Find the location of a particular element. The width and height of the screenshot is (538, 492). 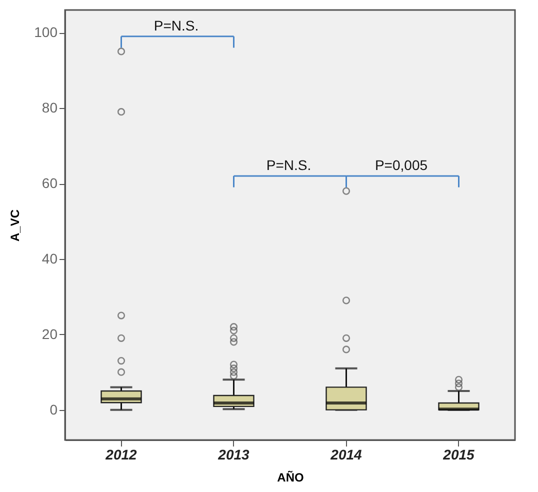

y-tick-label: 60 is located at coordinates (50, 183).